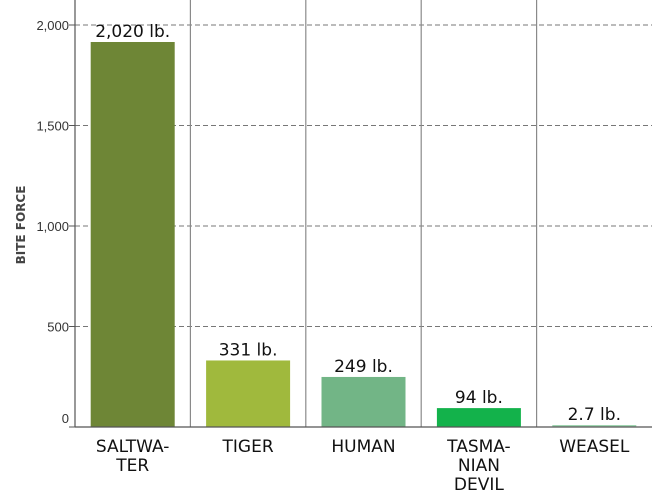 This screenshot has width=660, height=495. Describe the element at coordinates (21, 225) in the screenshot. I see `y-axis-label: BITE FORCE` at that location.